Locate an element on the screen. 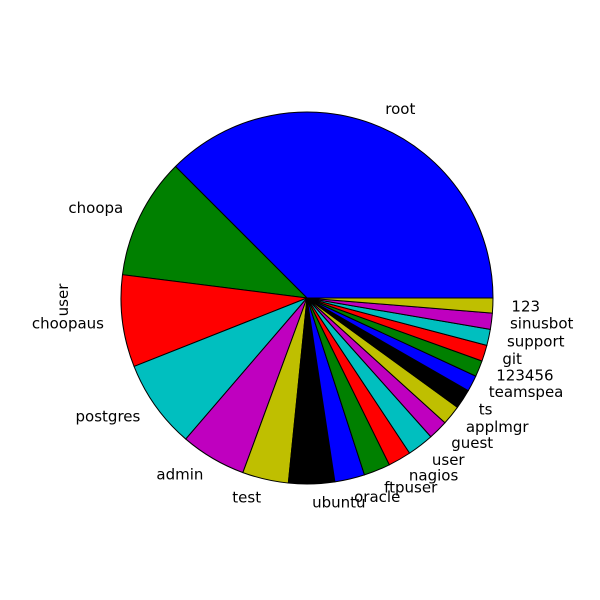  slice-label-guest: guest is located at coordinates (472, 443).